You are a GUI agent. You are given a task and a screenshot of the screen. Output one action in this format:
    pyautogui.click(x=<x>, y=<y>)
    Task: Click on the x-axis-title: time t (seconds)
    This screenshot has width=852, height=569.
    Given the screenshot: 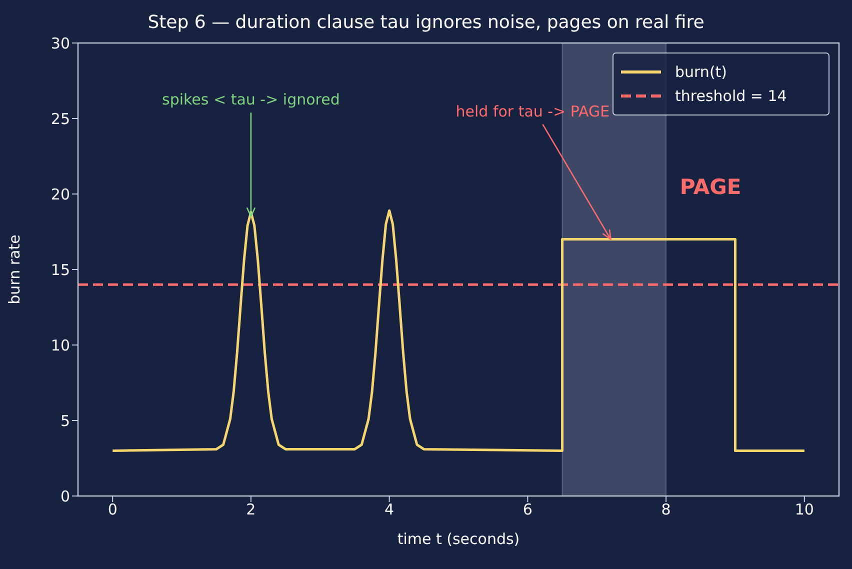 What is the action you would take?
    pyautogui.click(x=458, y=539)
    